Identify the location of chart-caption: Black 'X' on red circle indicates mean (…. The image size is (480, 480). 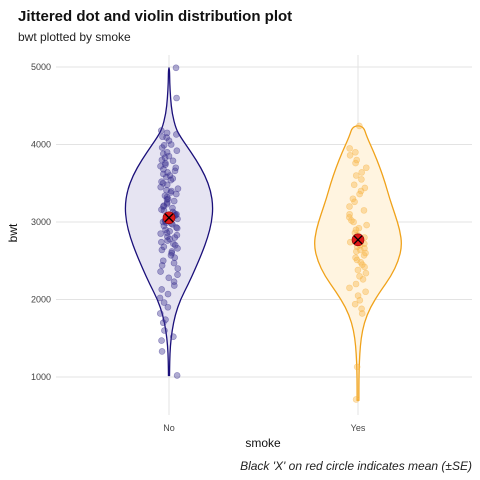
(356, 466).